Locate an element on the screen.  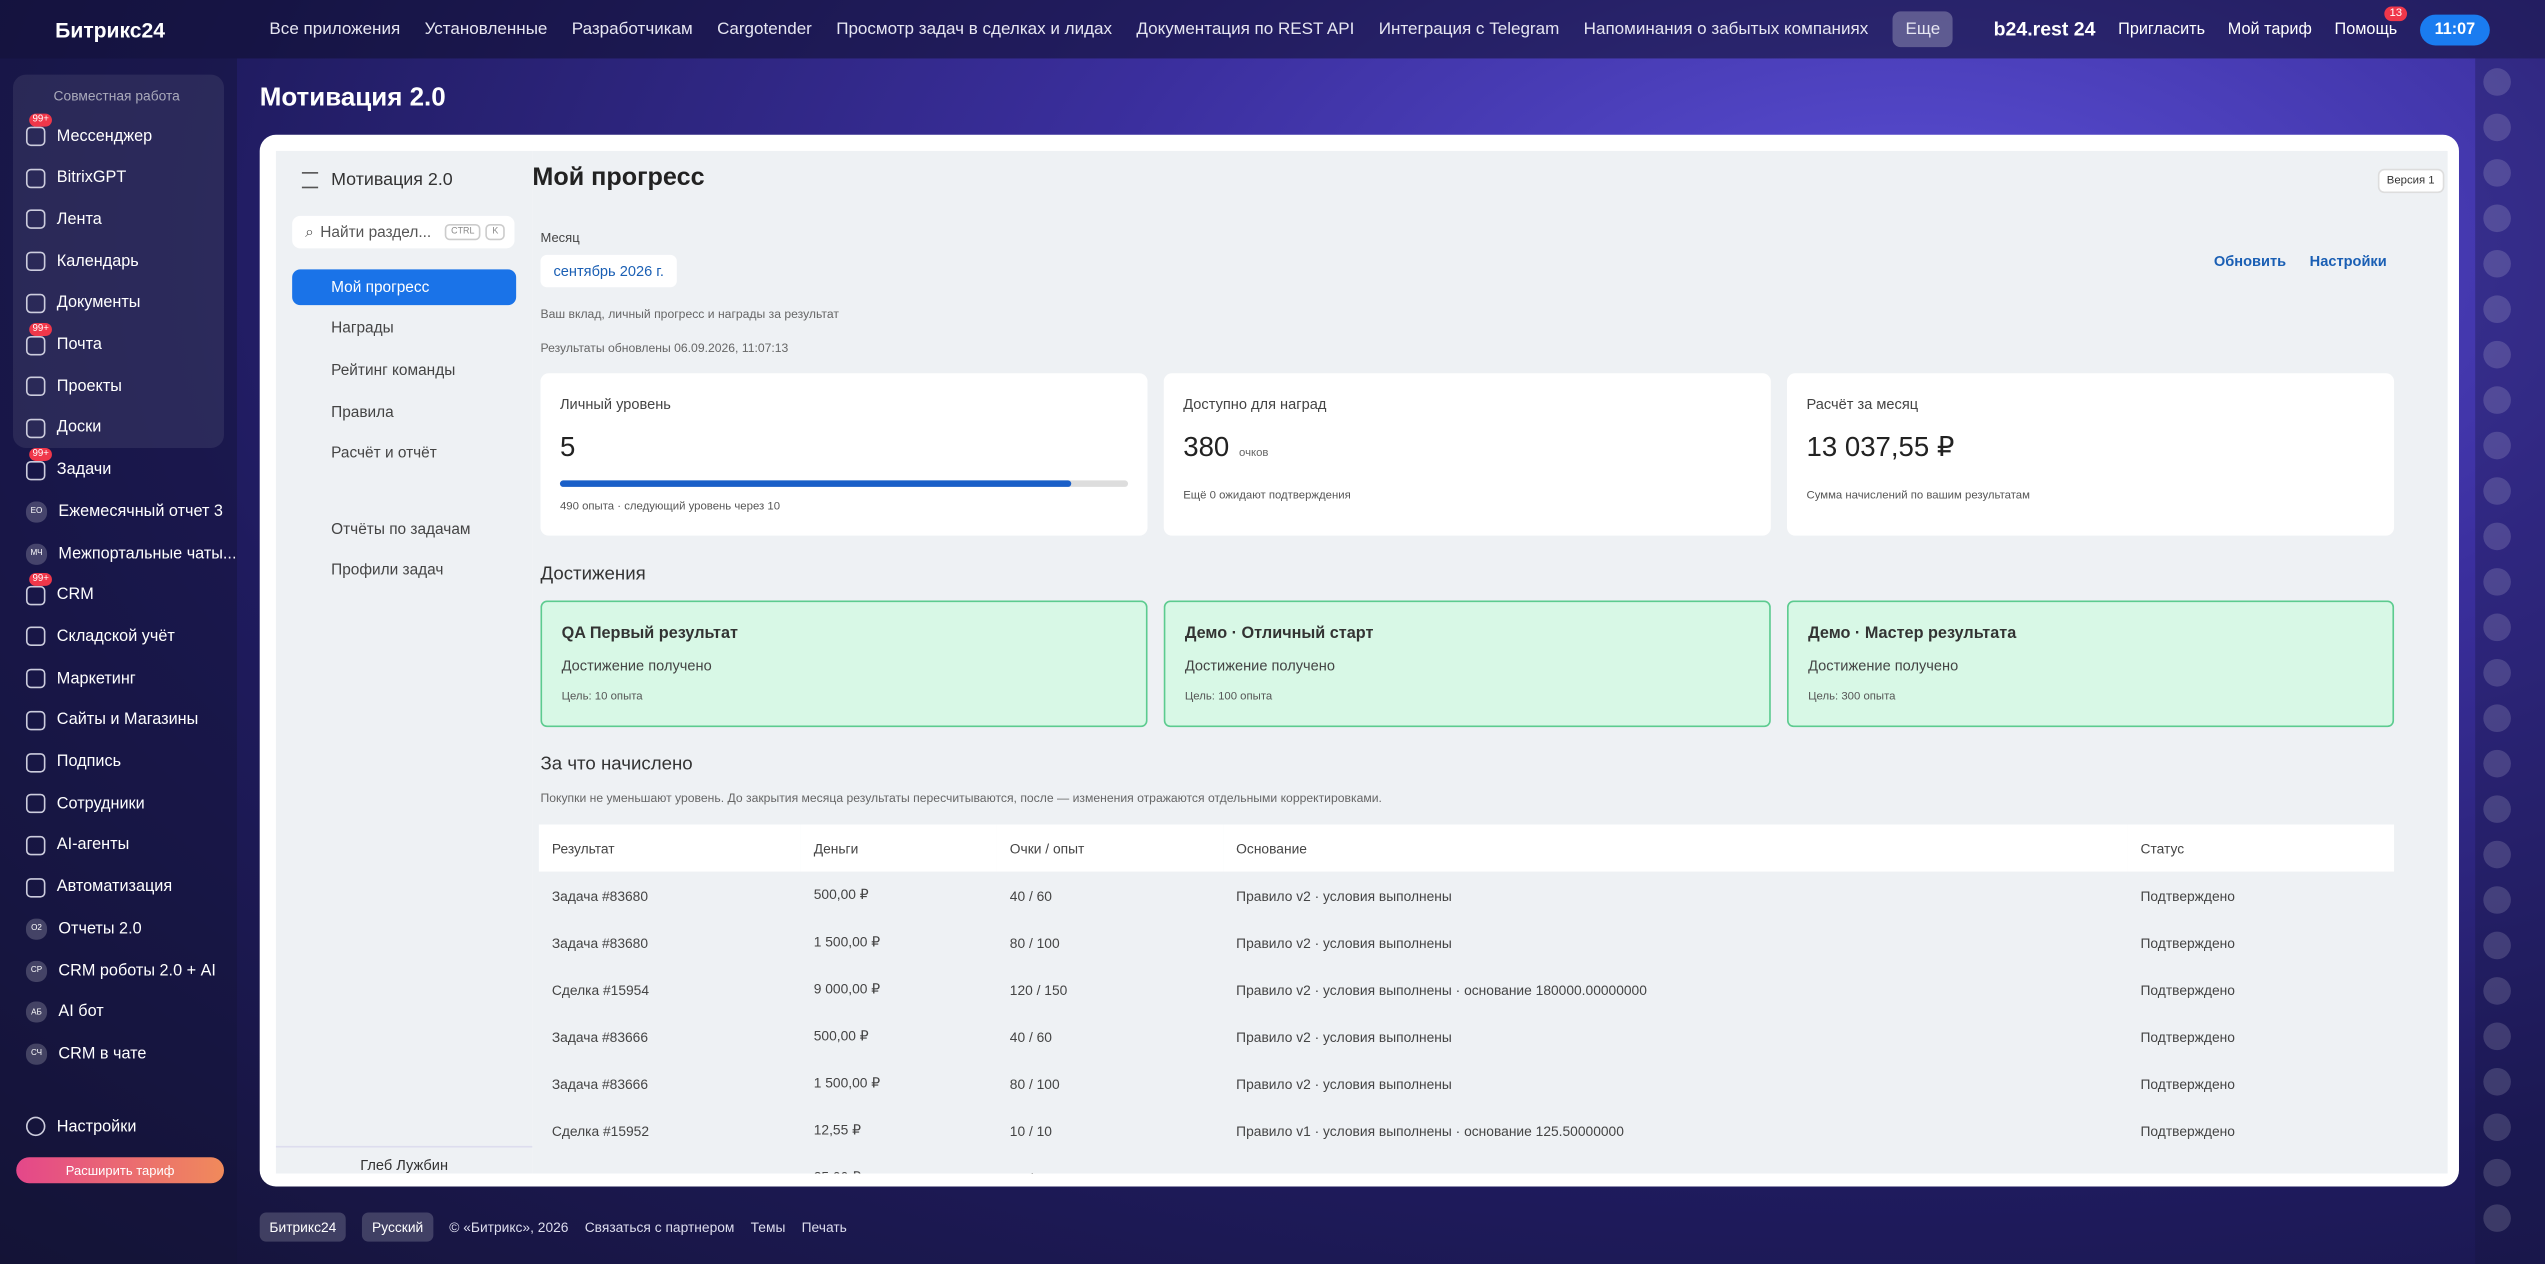
sidebar-item: Лента is located at coordinates (63, 220).